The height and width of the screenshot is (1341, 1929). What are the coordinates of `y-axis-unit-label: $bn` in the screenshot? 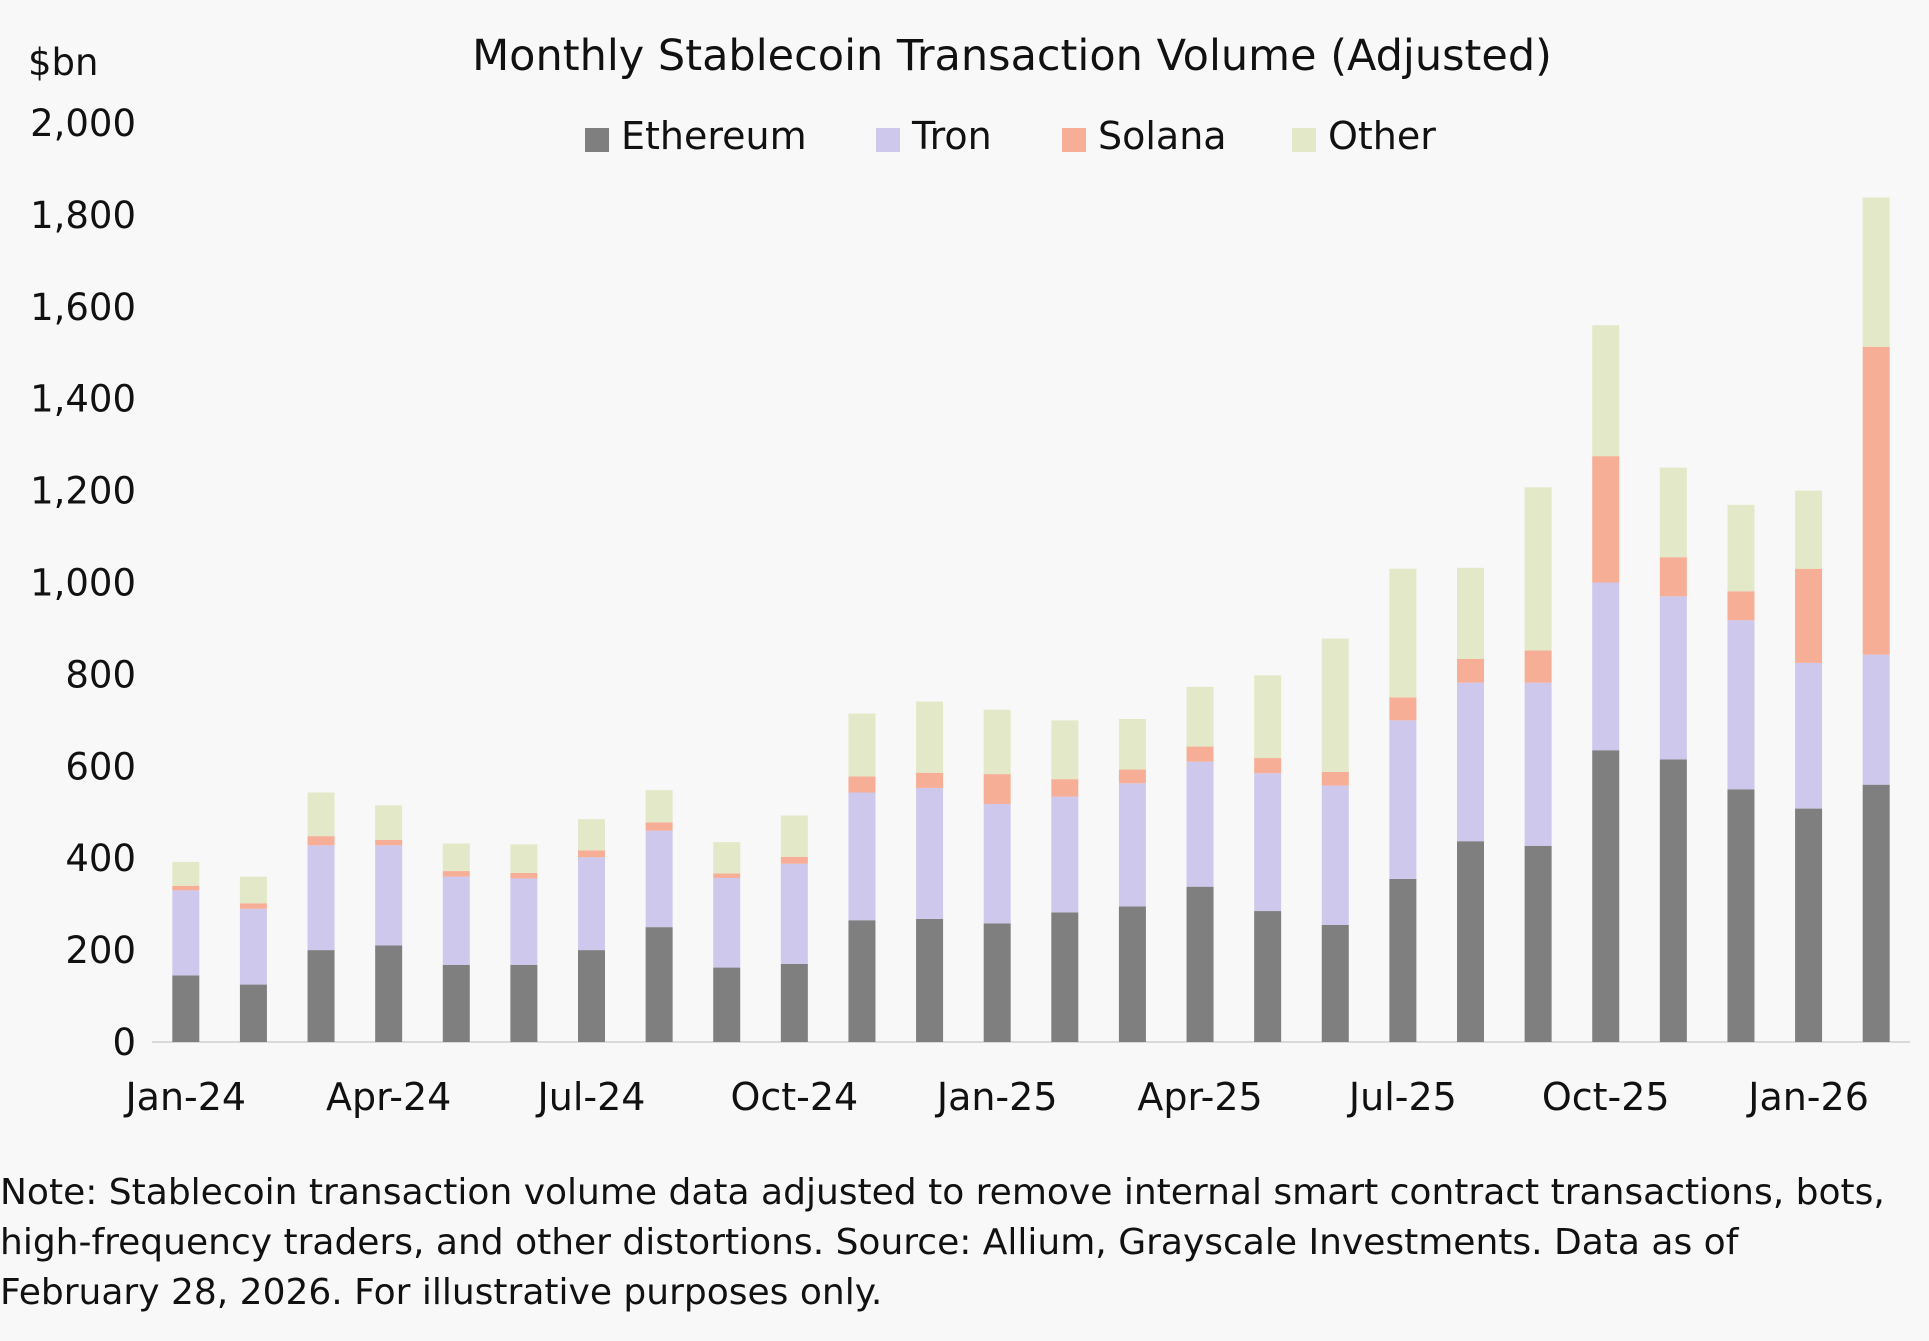 It's located at (63, 62).